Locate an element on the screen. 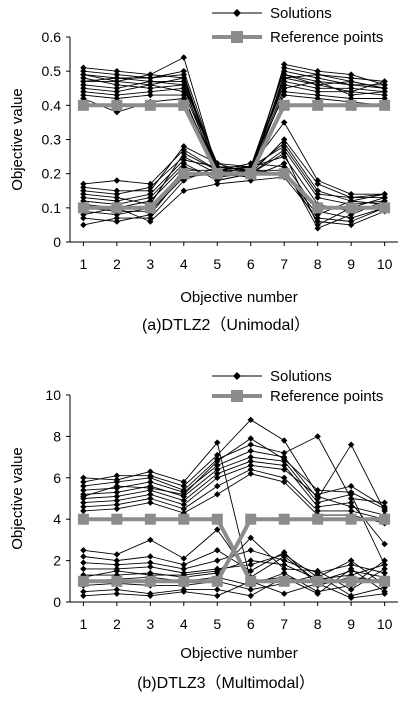 This screenshot has height=701, width=406. chart-caption: (a)DTLZ2（Unimodal） is located at coordinates (226, 325).